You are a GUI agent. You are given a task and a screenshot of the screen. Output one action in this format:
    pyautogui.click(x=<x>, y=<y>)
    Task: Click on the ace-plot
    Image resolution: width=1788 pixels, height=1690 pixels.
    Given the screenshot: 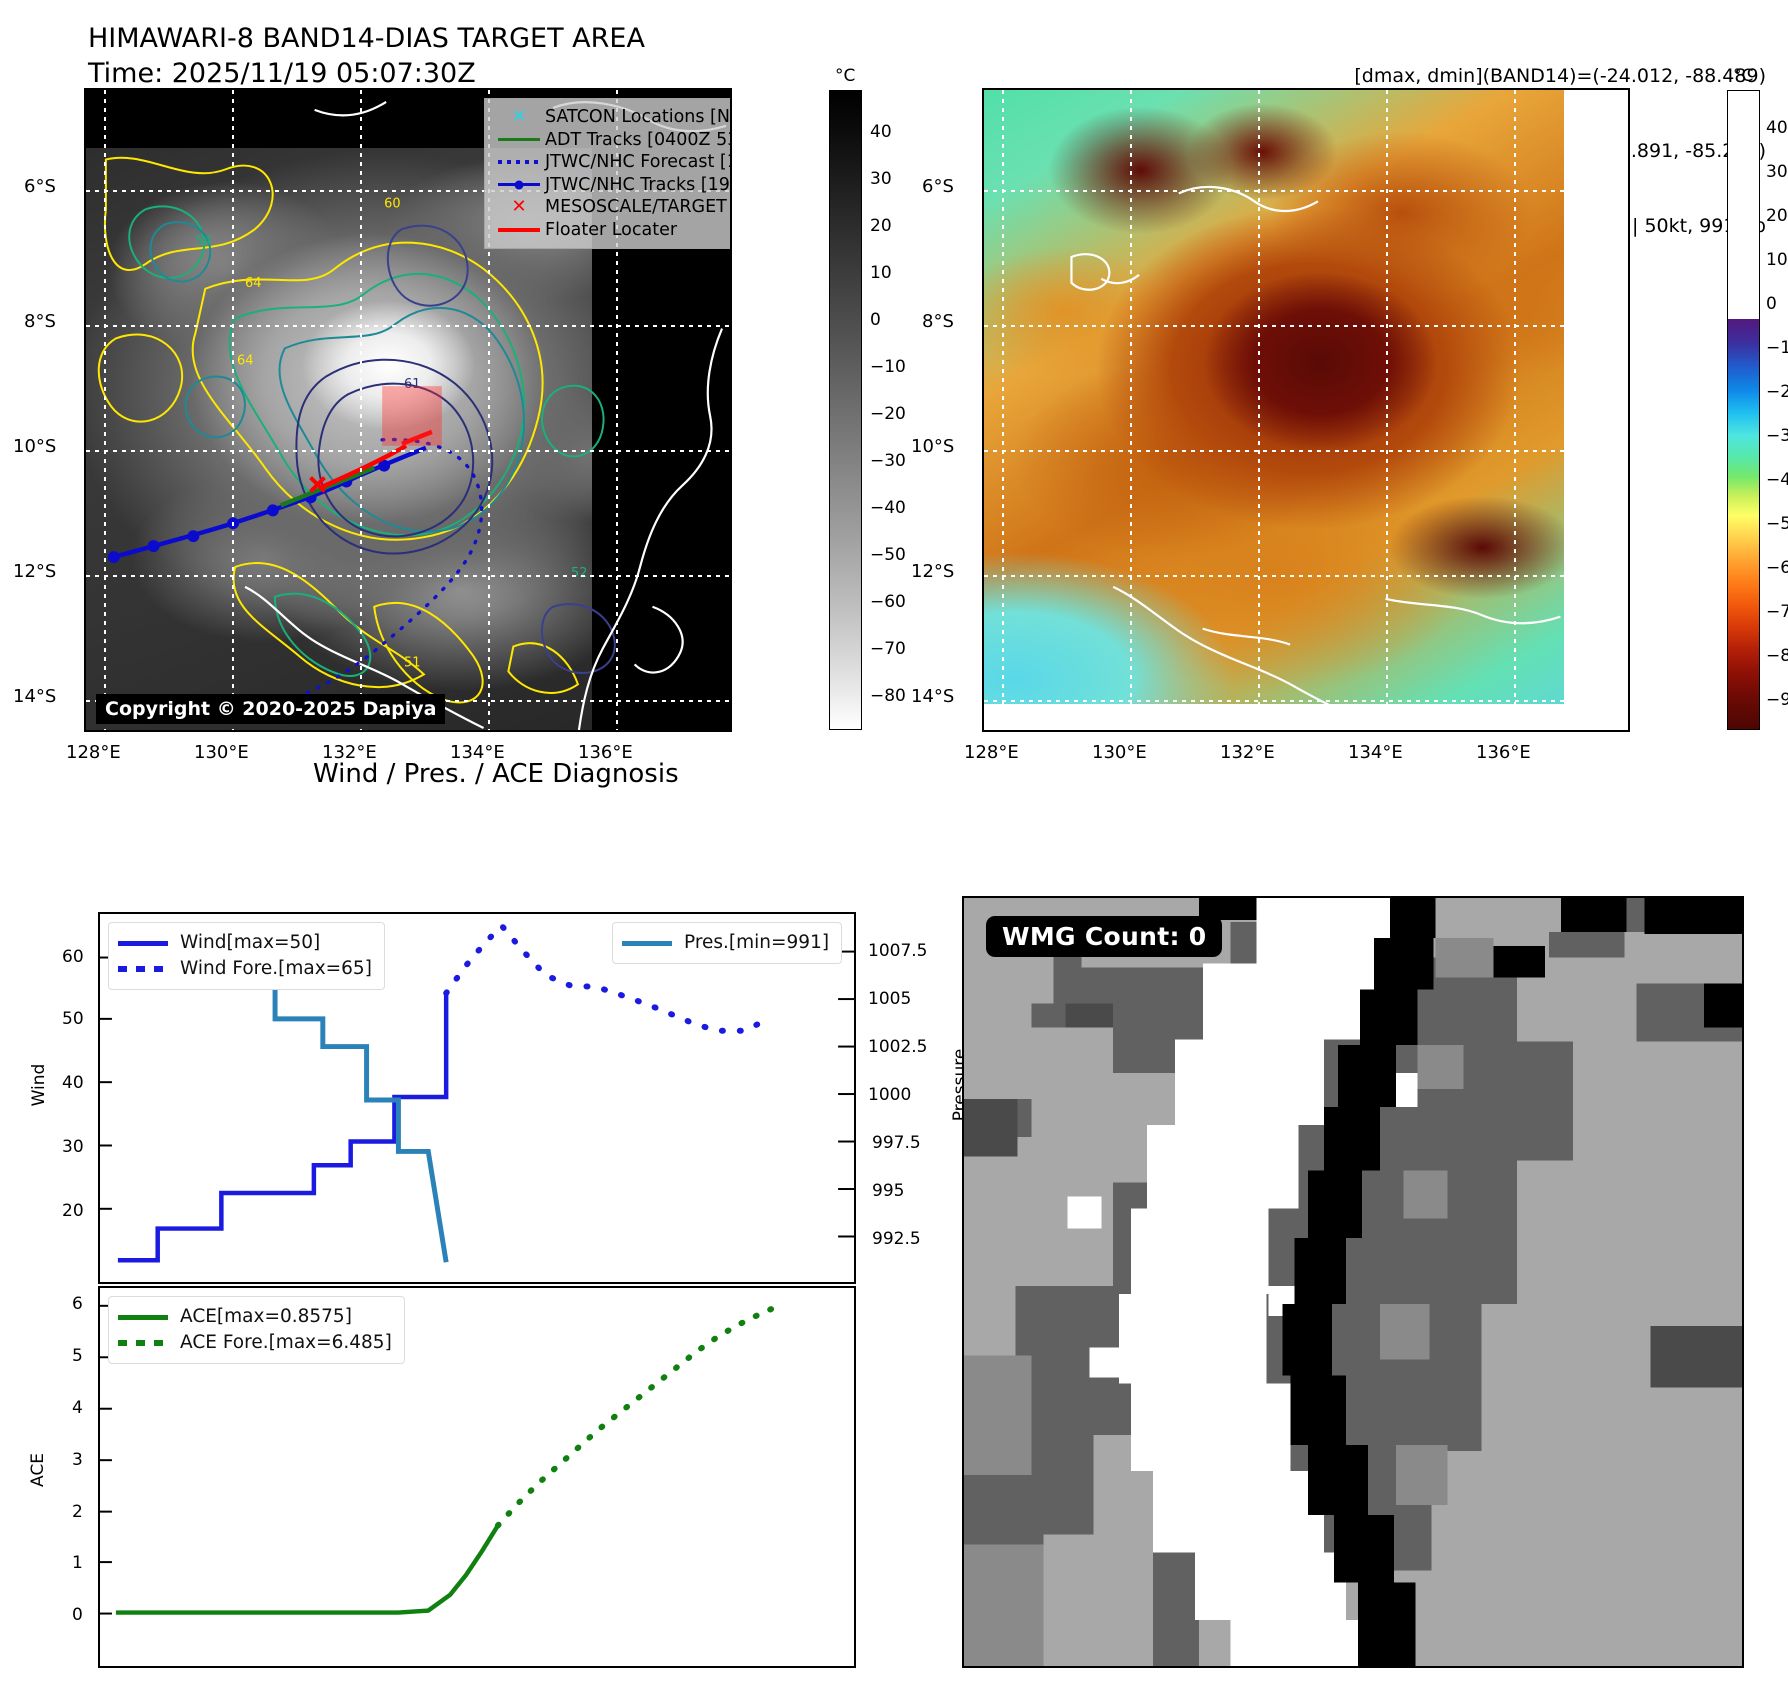 What is the action you would take?
    pyautogui.click(x=441, y=1458)
    